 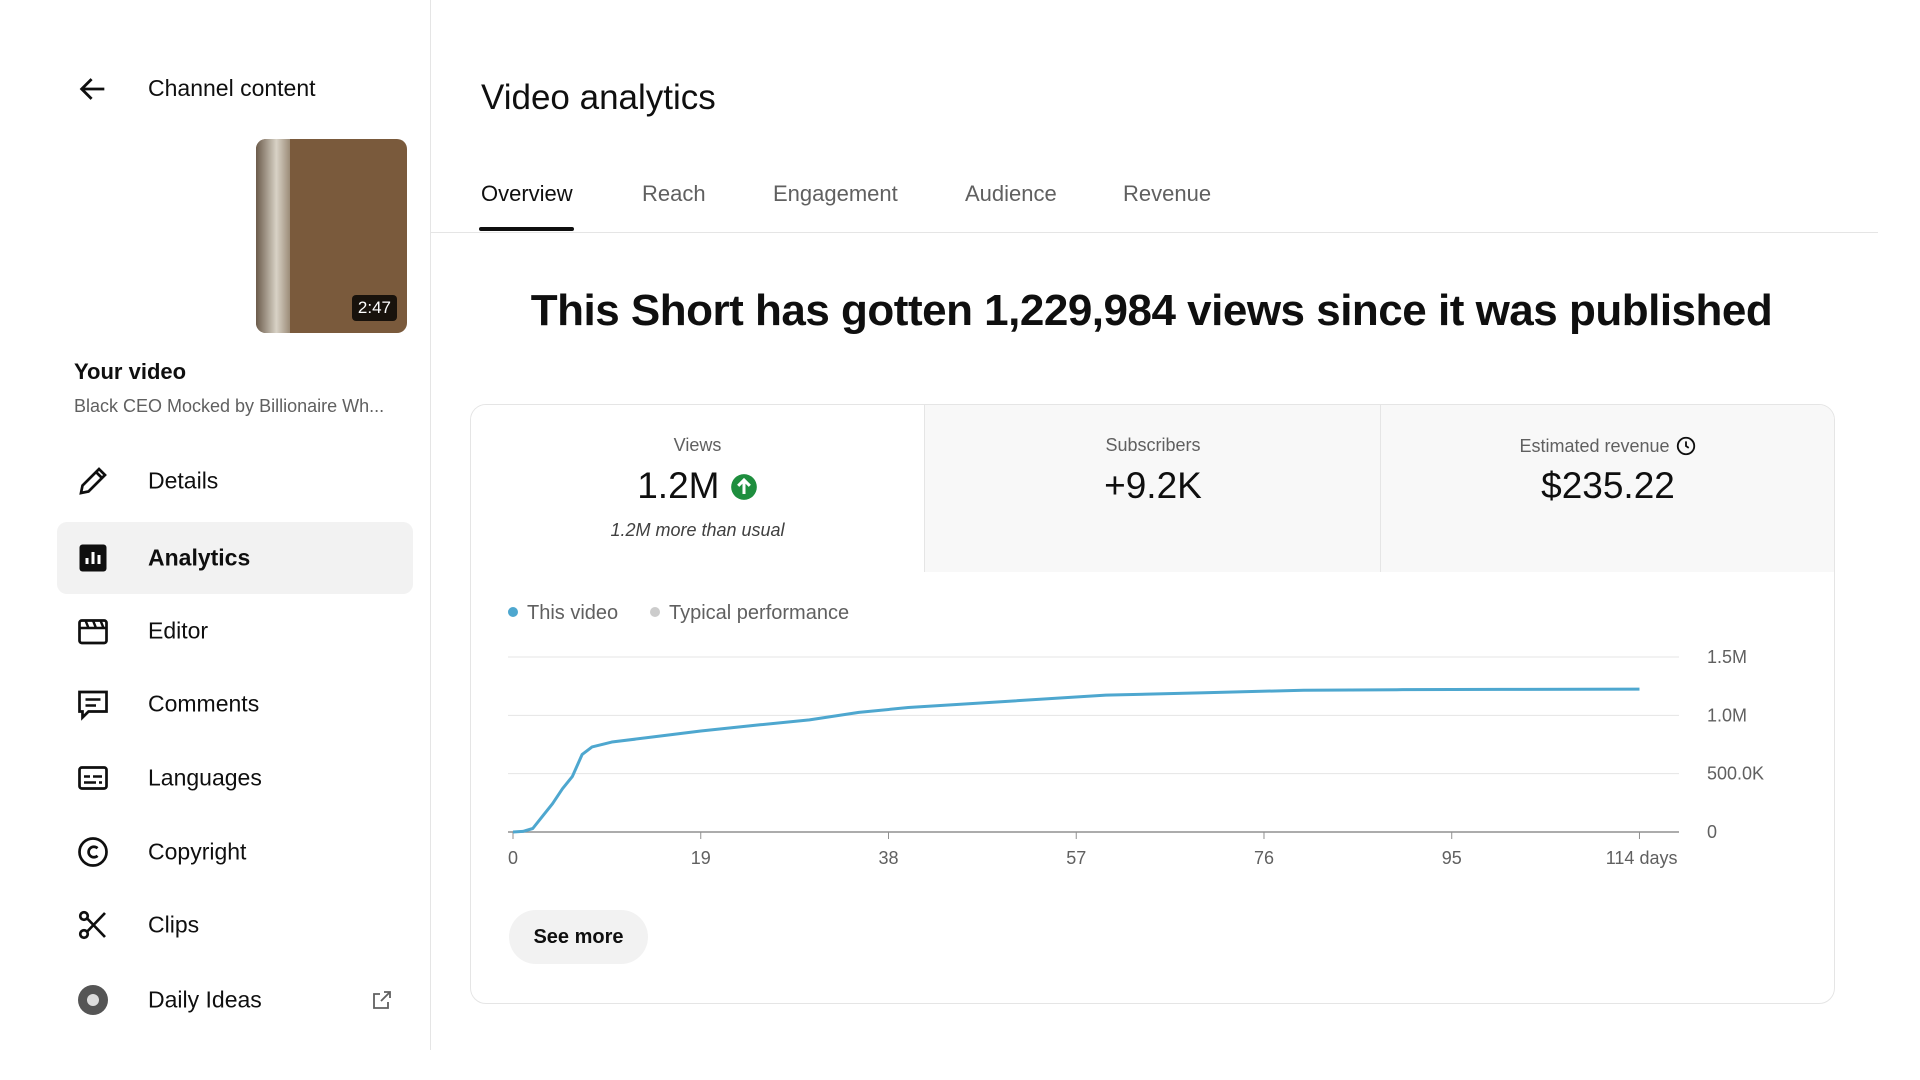 I want to click on up-icon, so click(x=743, y=487).